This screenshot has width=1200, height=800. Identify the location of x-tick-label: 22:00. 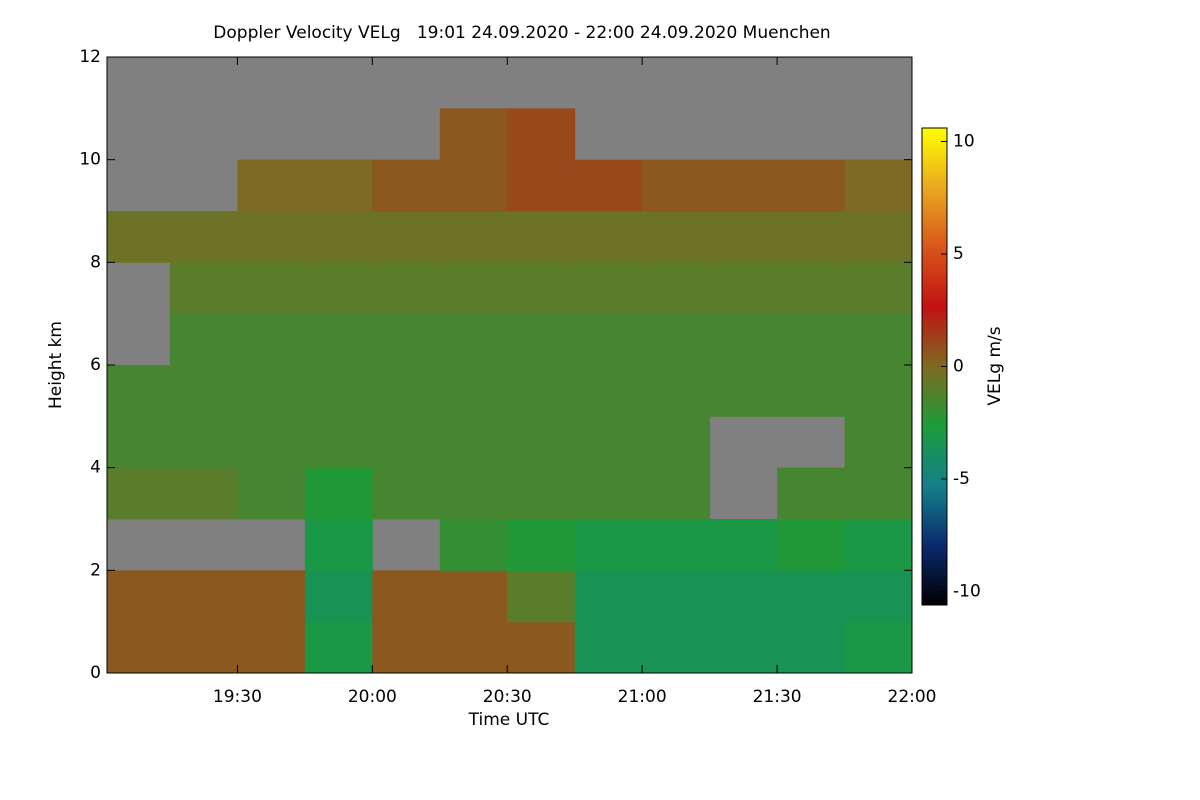
(912, 697).